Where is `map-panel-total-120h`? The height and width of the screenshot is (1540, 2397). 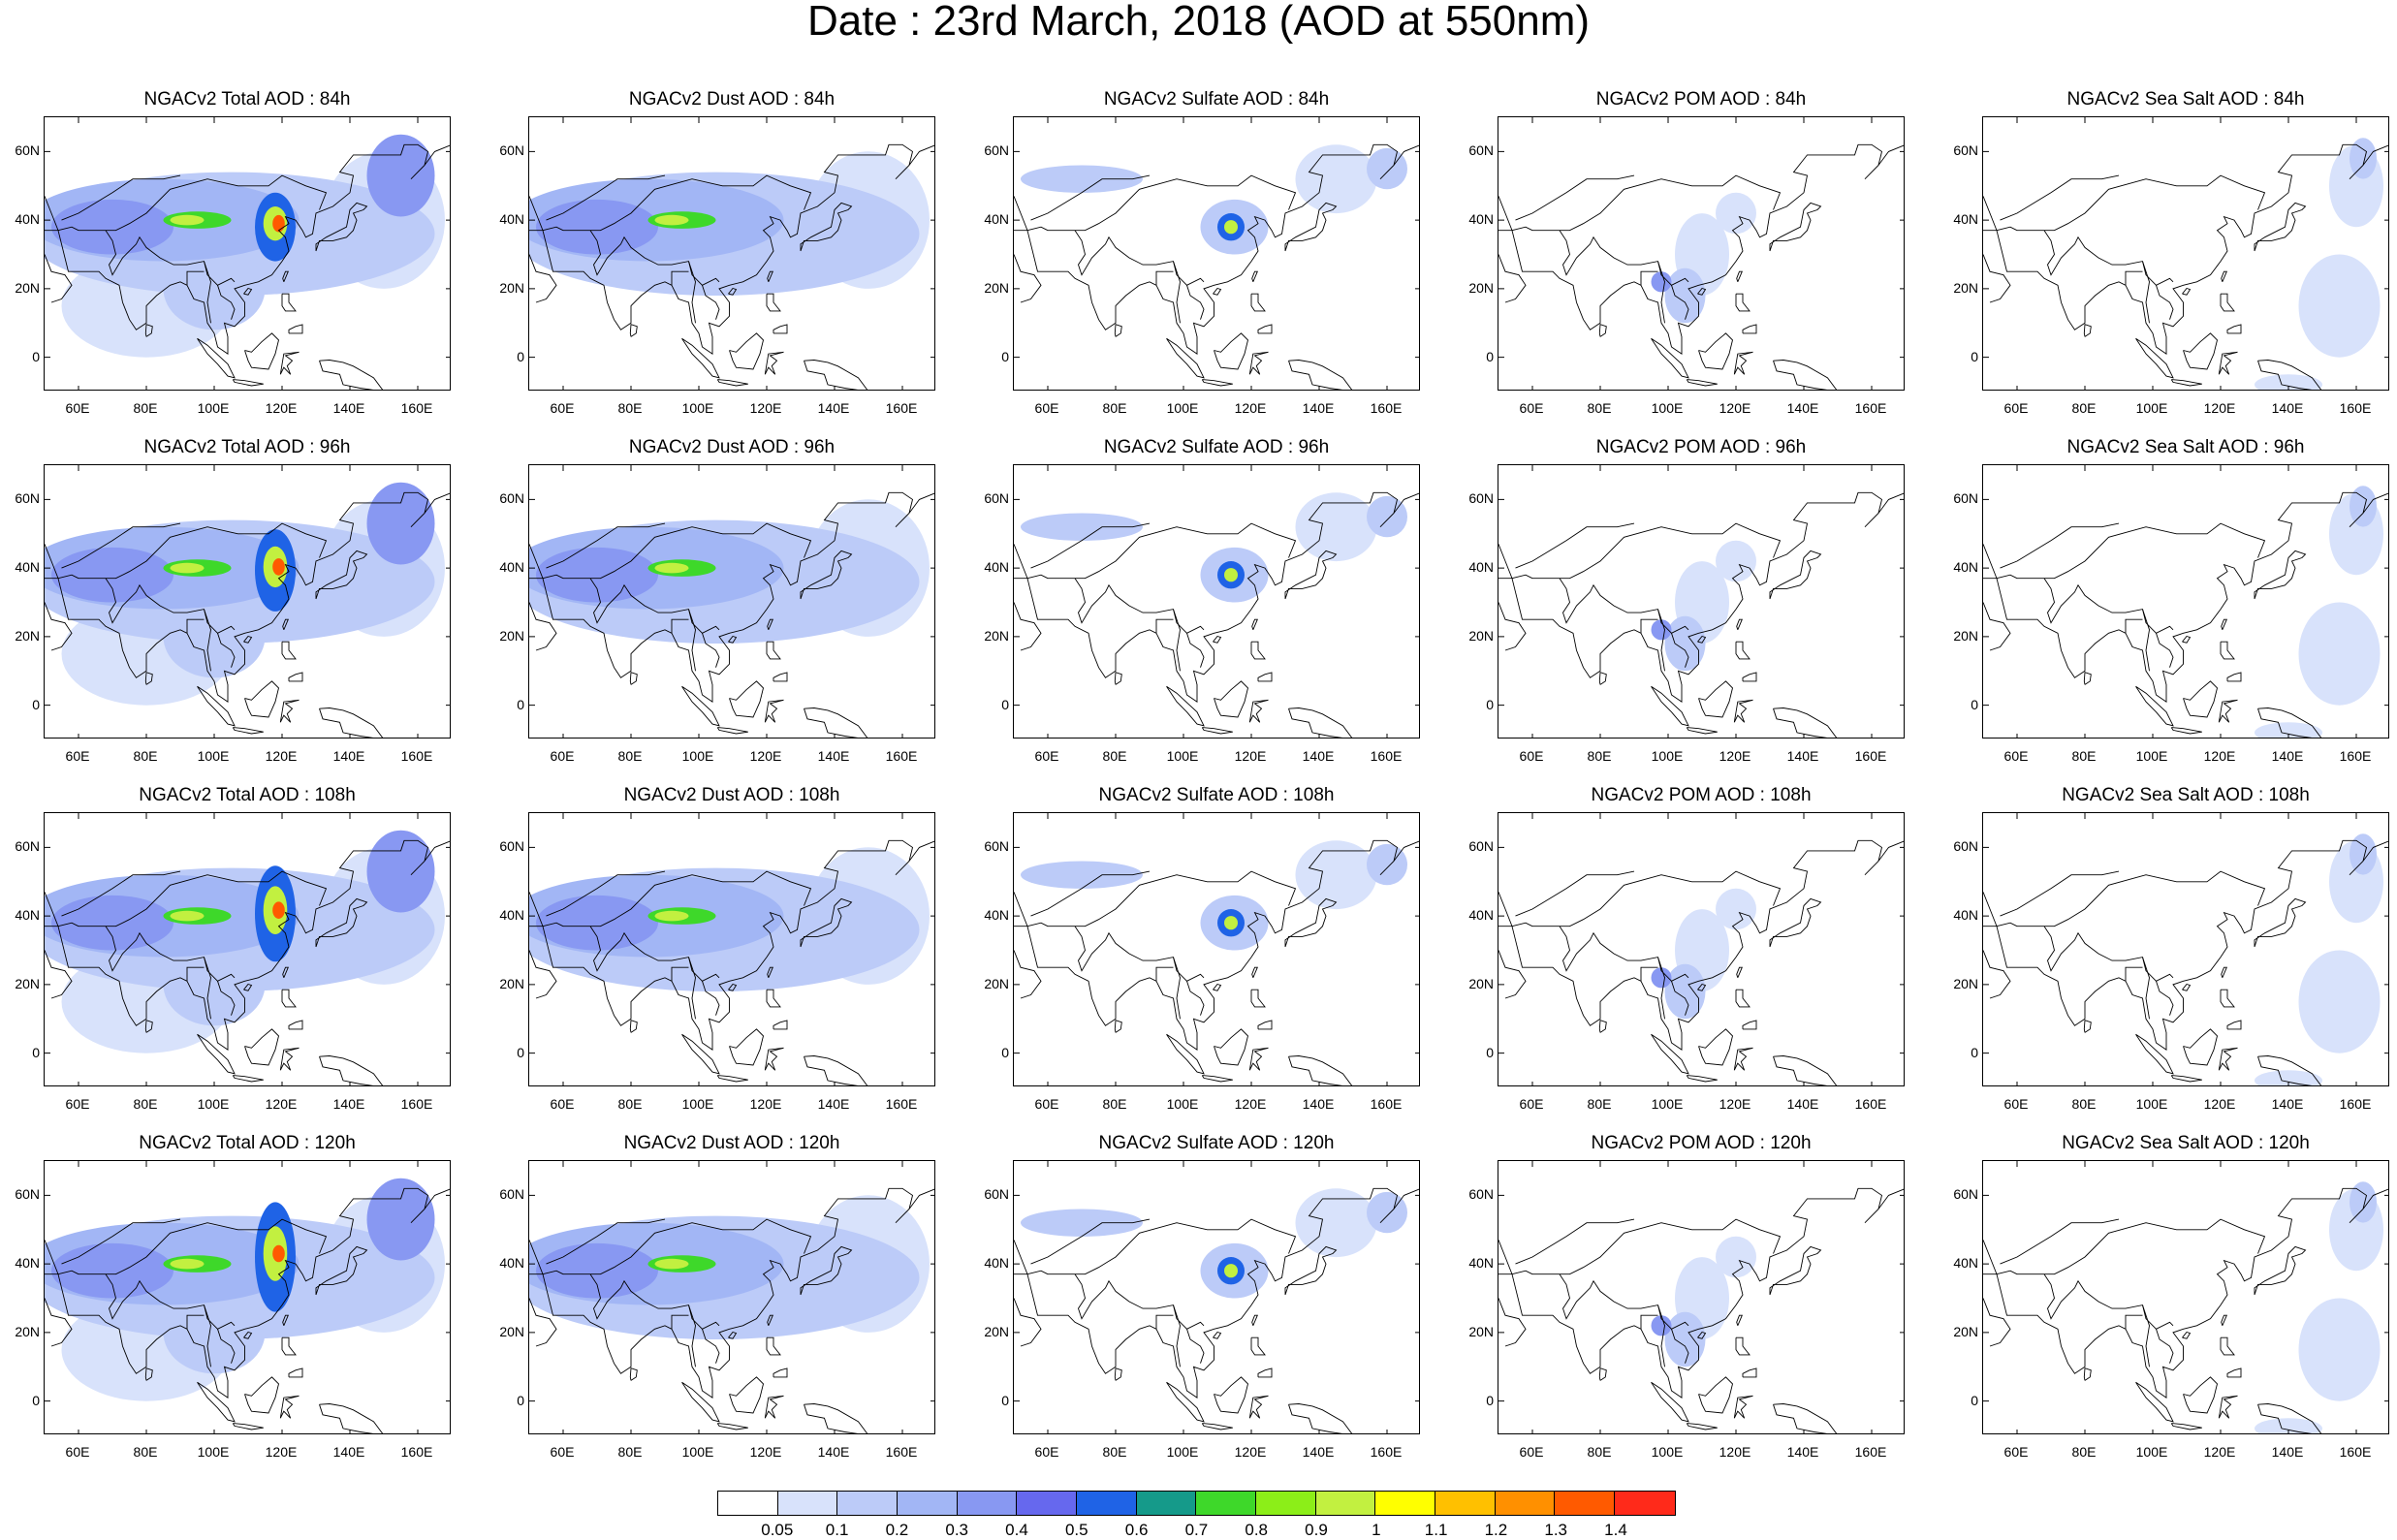 map-panel-total-120h is located at coordinates (248, 1297).